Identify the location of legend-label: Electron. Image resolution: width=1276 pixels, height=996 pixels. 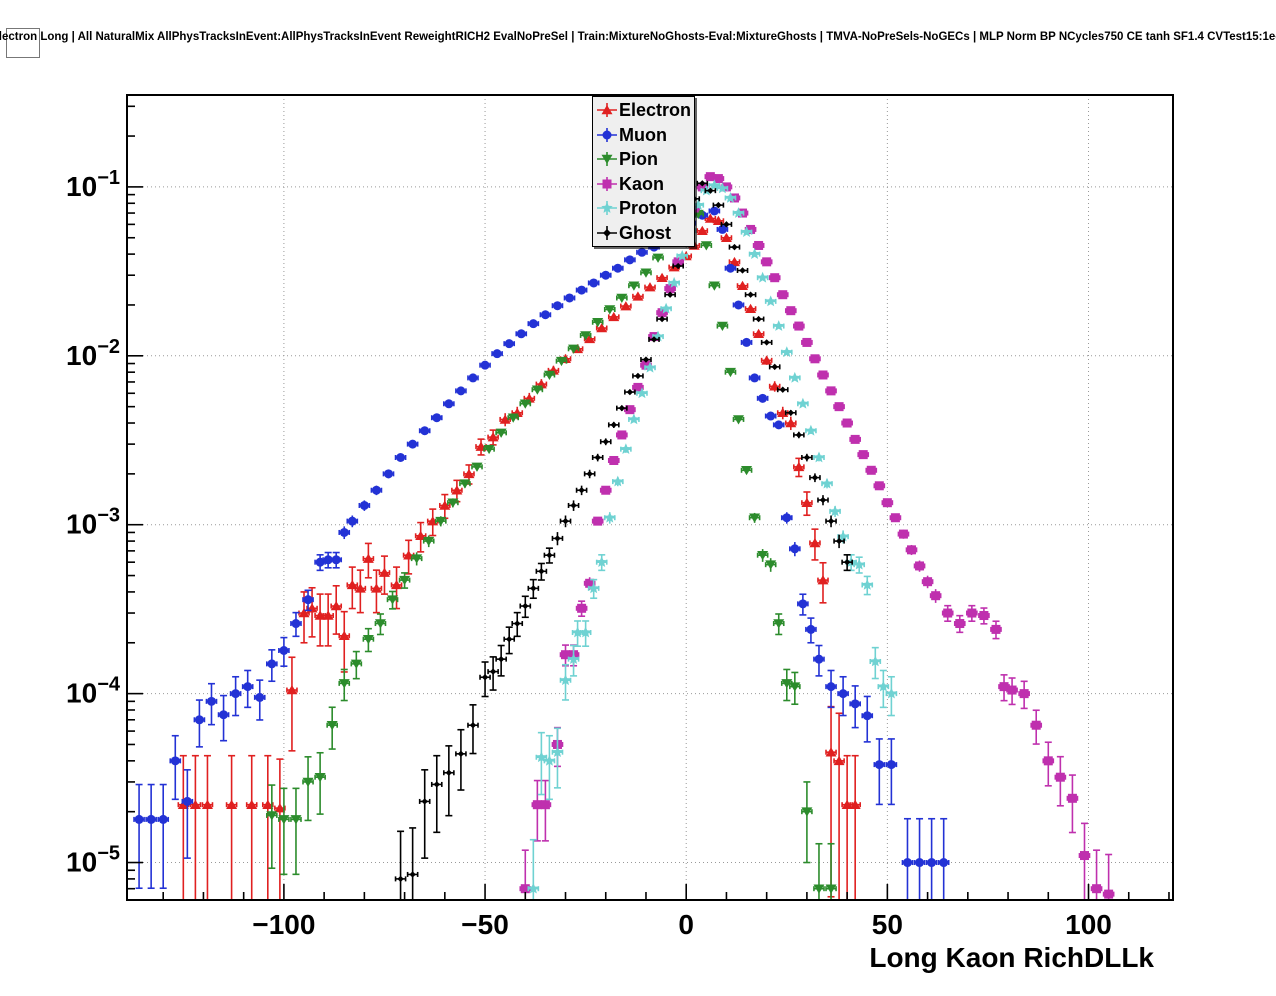
(655, 110).